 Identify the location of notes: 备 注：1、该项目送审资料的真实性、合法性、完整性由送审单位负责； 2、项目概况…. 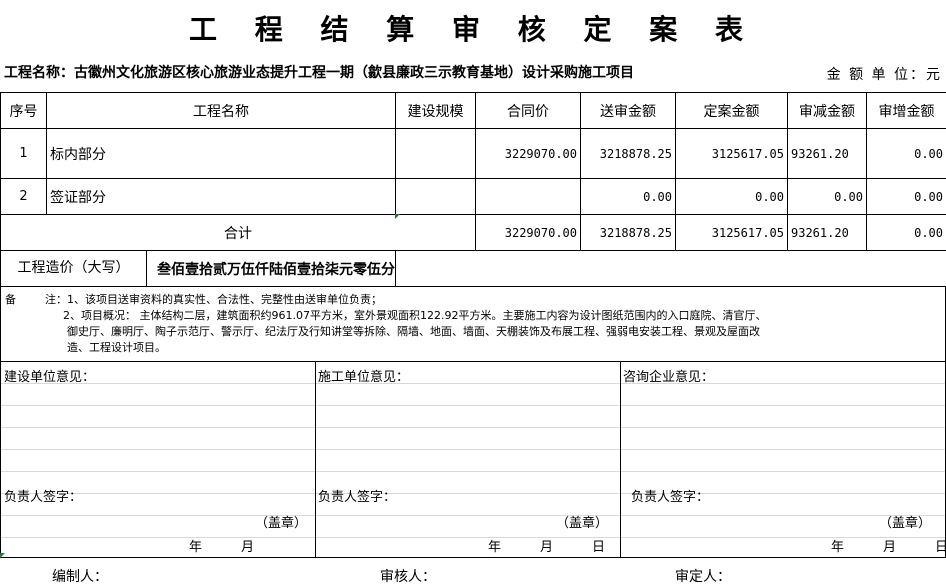
(473, 324).